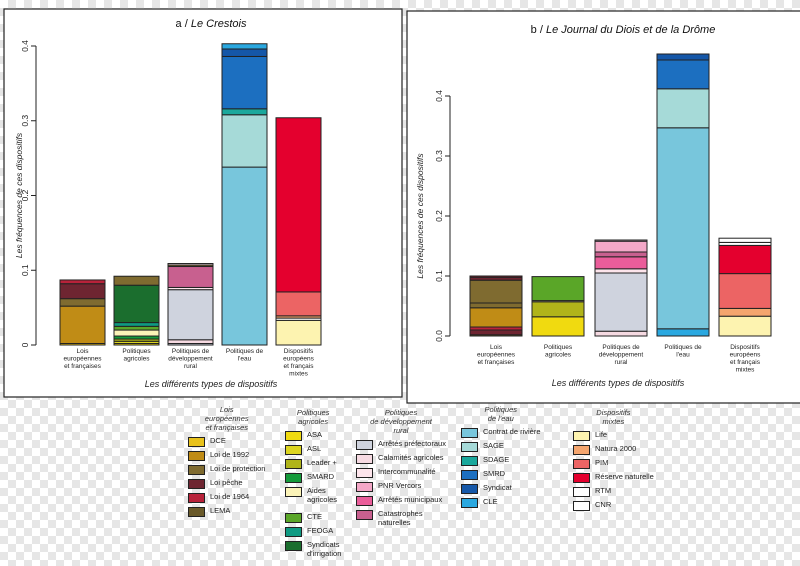  What do you see at coordinates (410, 499) in the screenshot?
I see `legend-label: Arrêtés municipaux` at bounding box center [410, 499].